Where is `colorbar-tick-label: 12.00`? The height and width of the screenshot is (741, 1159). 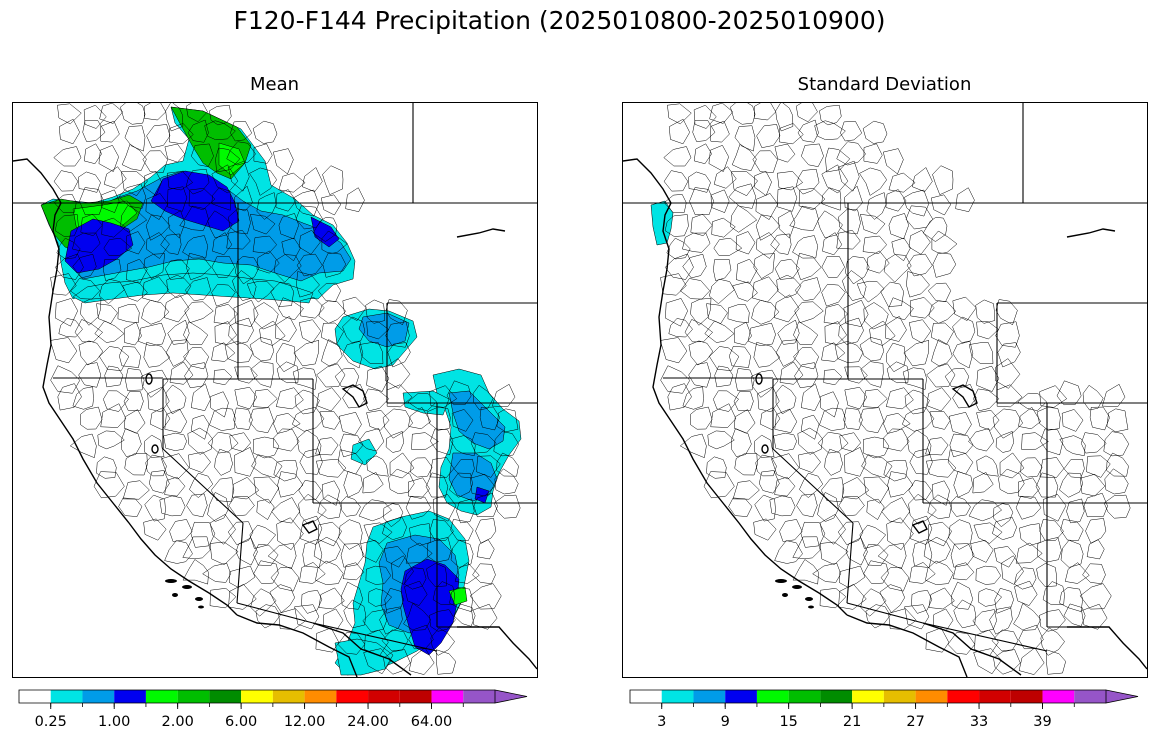 colorbar-tick-label: 12.00 is located at coordinates (305, 722).